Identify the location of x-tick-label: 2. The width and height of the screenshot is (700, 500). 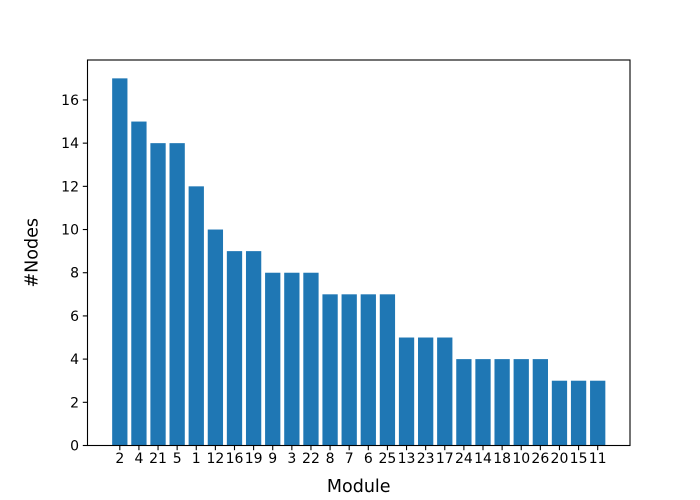
(119, 459).